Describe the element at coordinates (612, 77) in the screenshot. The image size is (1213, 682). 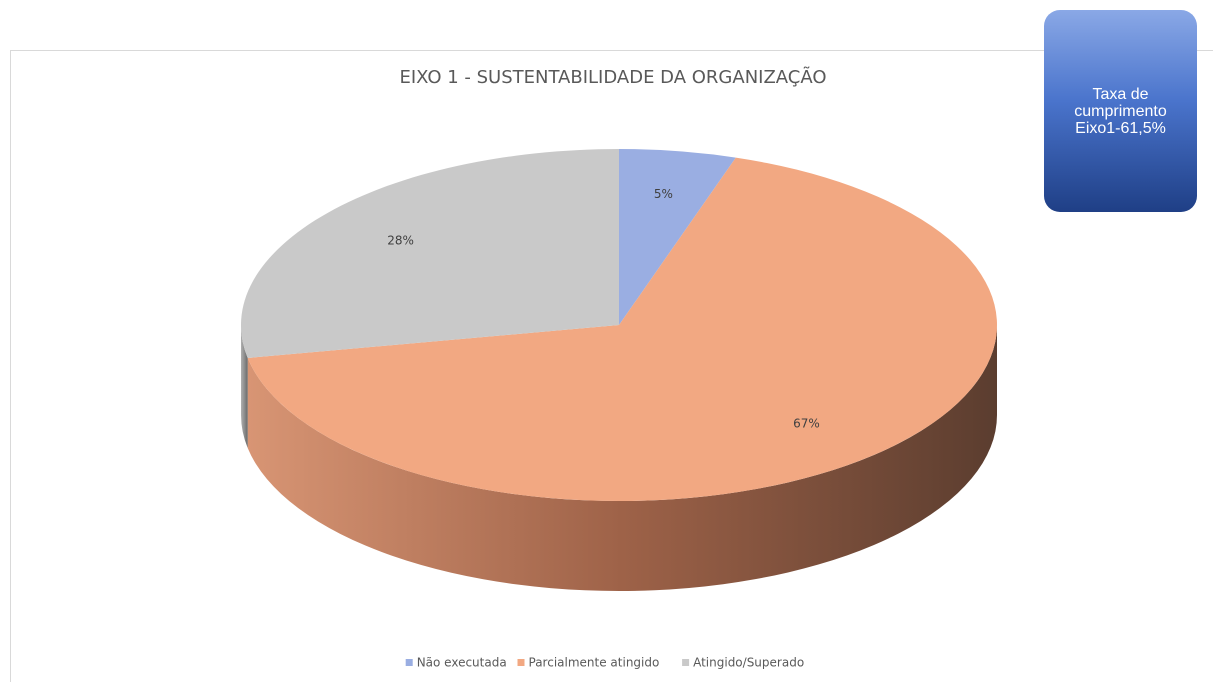
I see `chart-title: EIXO 1 - SUSTENTABILIDADE DA ORGANIZAÇÃO` at that location.